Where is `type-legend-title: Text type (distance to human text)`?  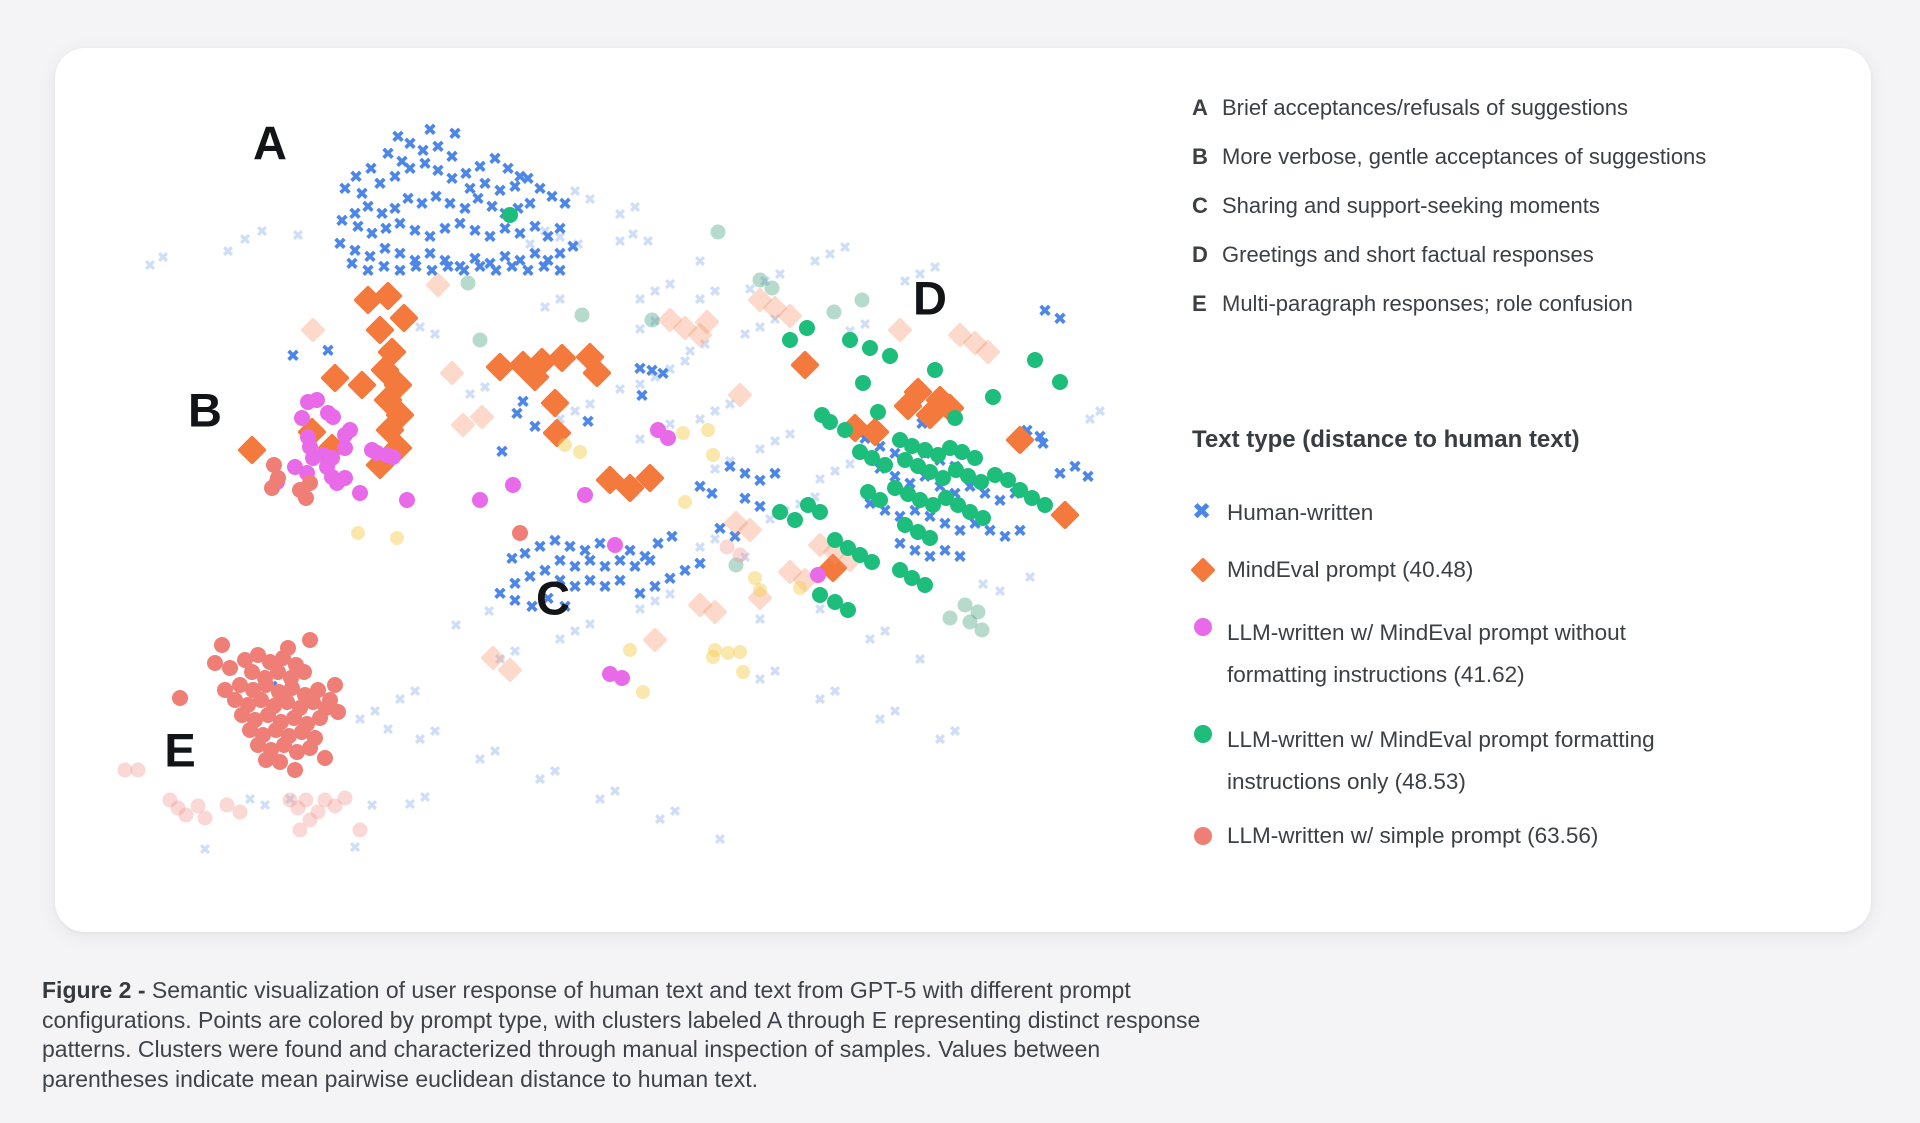
type-legend-title: Text type (distance to human text) is located at coordinates (1386, 439).